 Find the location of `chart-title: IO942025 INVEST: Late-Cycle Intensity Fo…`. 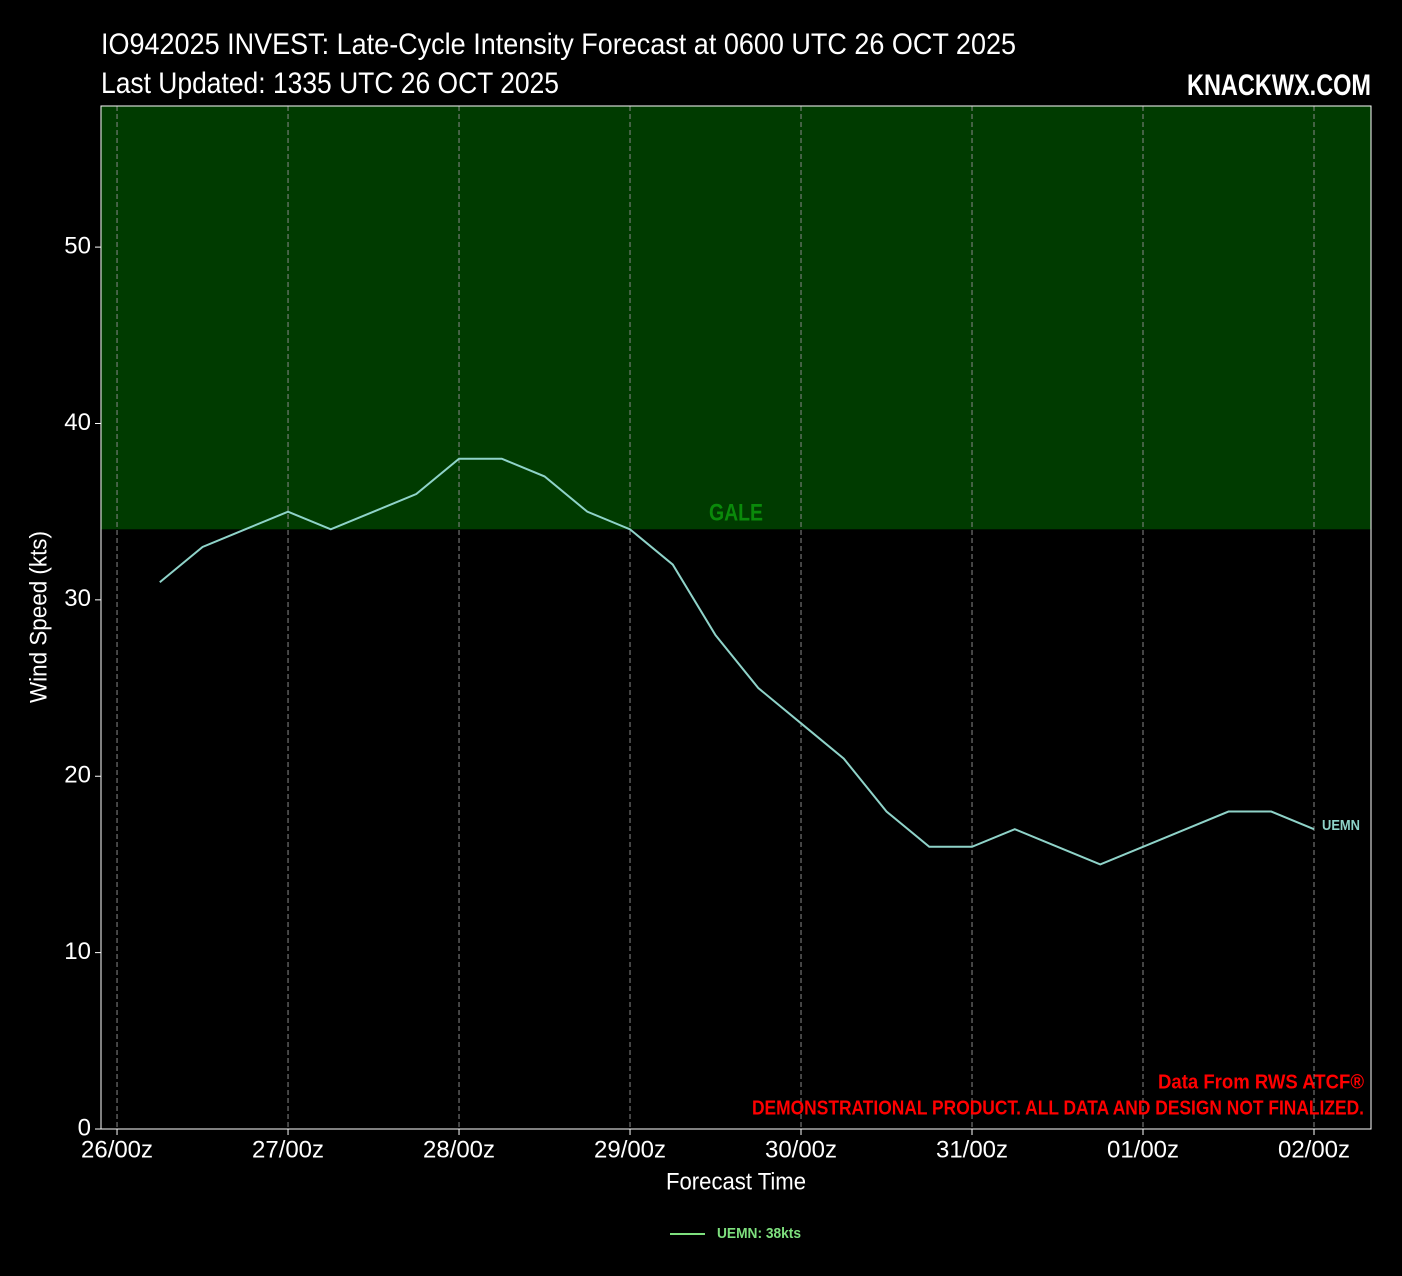

chart-title: IO942025 INVEST: Late-Cycle Intensity Fo… is located at coordinates (558, 44).